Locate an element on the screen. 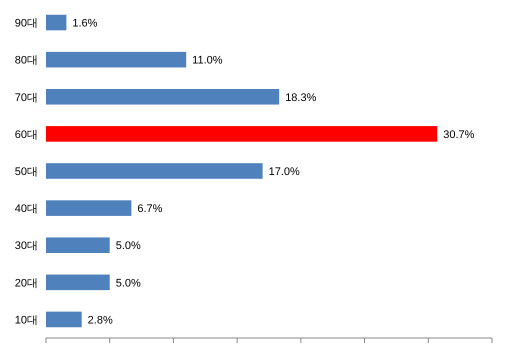  y-tick-label: 60대 is located at coordinates (26, 134).